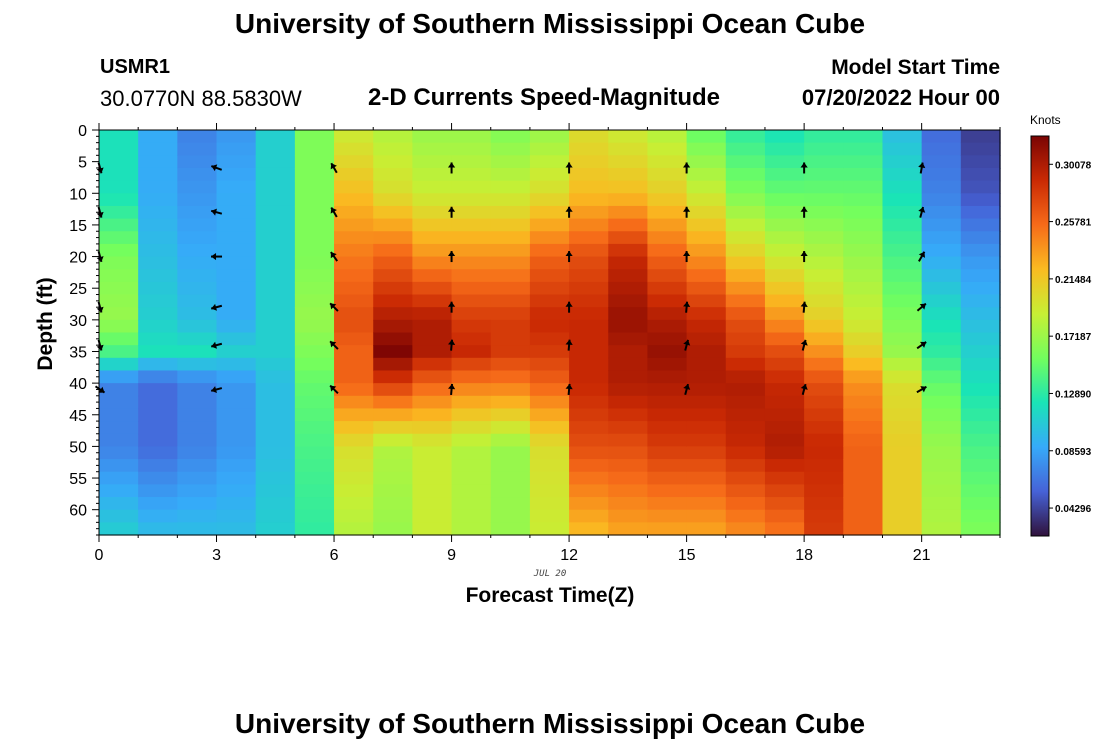  Describe the element at coordinates (78, 226) in the screenshot. I see `y-tick-label: 15` at that location.